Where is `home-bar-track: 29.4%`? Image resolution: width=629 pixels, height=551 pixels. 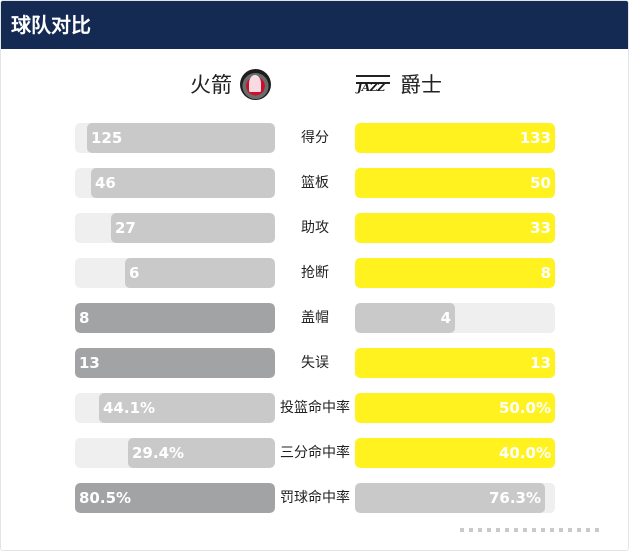
home-bar-track: 29.4% is located at coordinates (175, 453).